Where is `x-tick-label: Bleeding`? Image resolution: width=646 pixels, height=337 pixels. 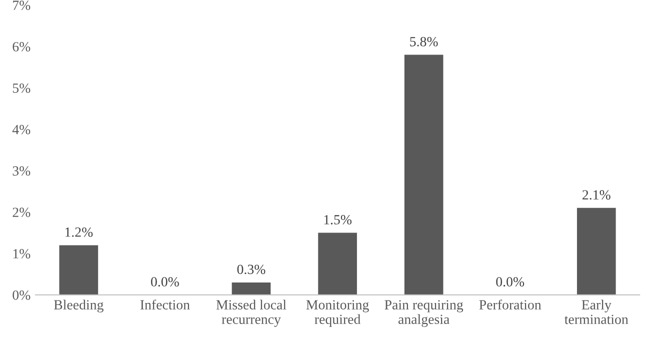 x-tick-label: Bleeding is located at coordinates (79, 306).